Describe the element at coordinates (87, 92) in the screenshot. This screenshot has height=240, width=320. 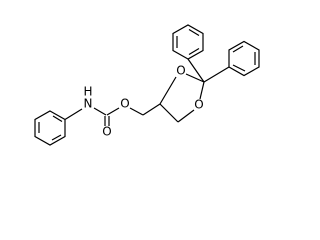
I see `atom-label: H` at that location.